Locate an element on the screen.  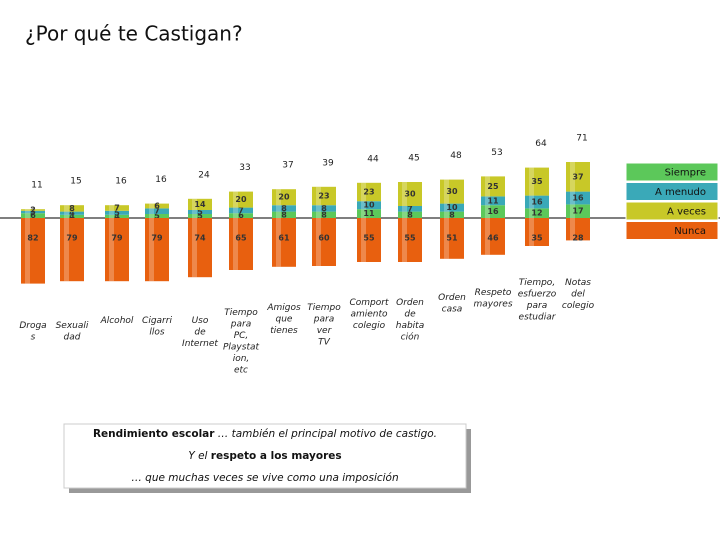
segment-label: 16 is located at coordinates (537, 202).